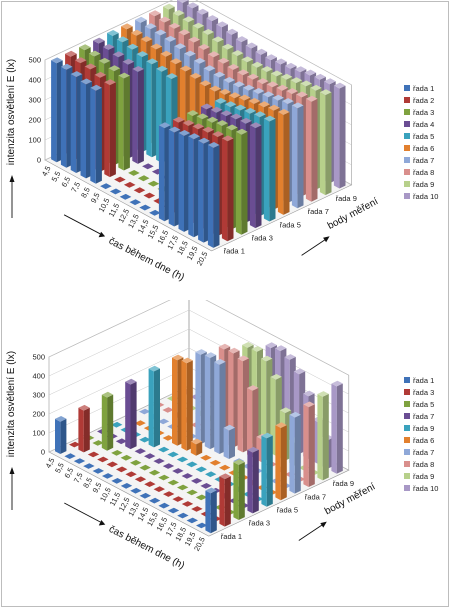  What do you see at coordinates (323, 524) in the screenshot?
I see `z-axis-arrowhead` at bounding box center [323, 524].